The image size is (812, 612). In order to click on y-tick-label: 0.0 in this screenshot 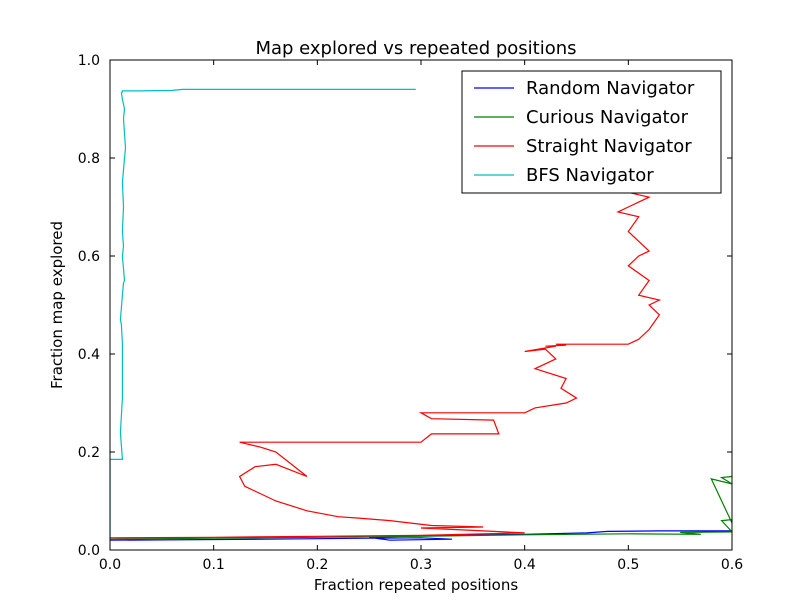, I will do `click(89, 551)`.